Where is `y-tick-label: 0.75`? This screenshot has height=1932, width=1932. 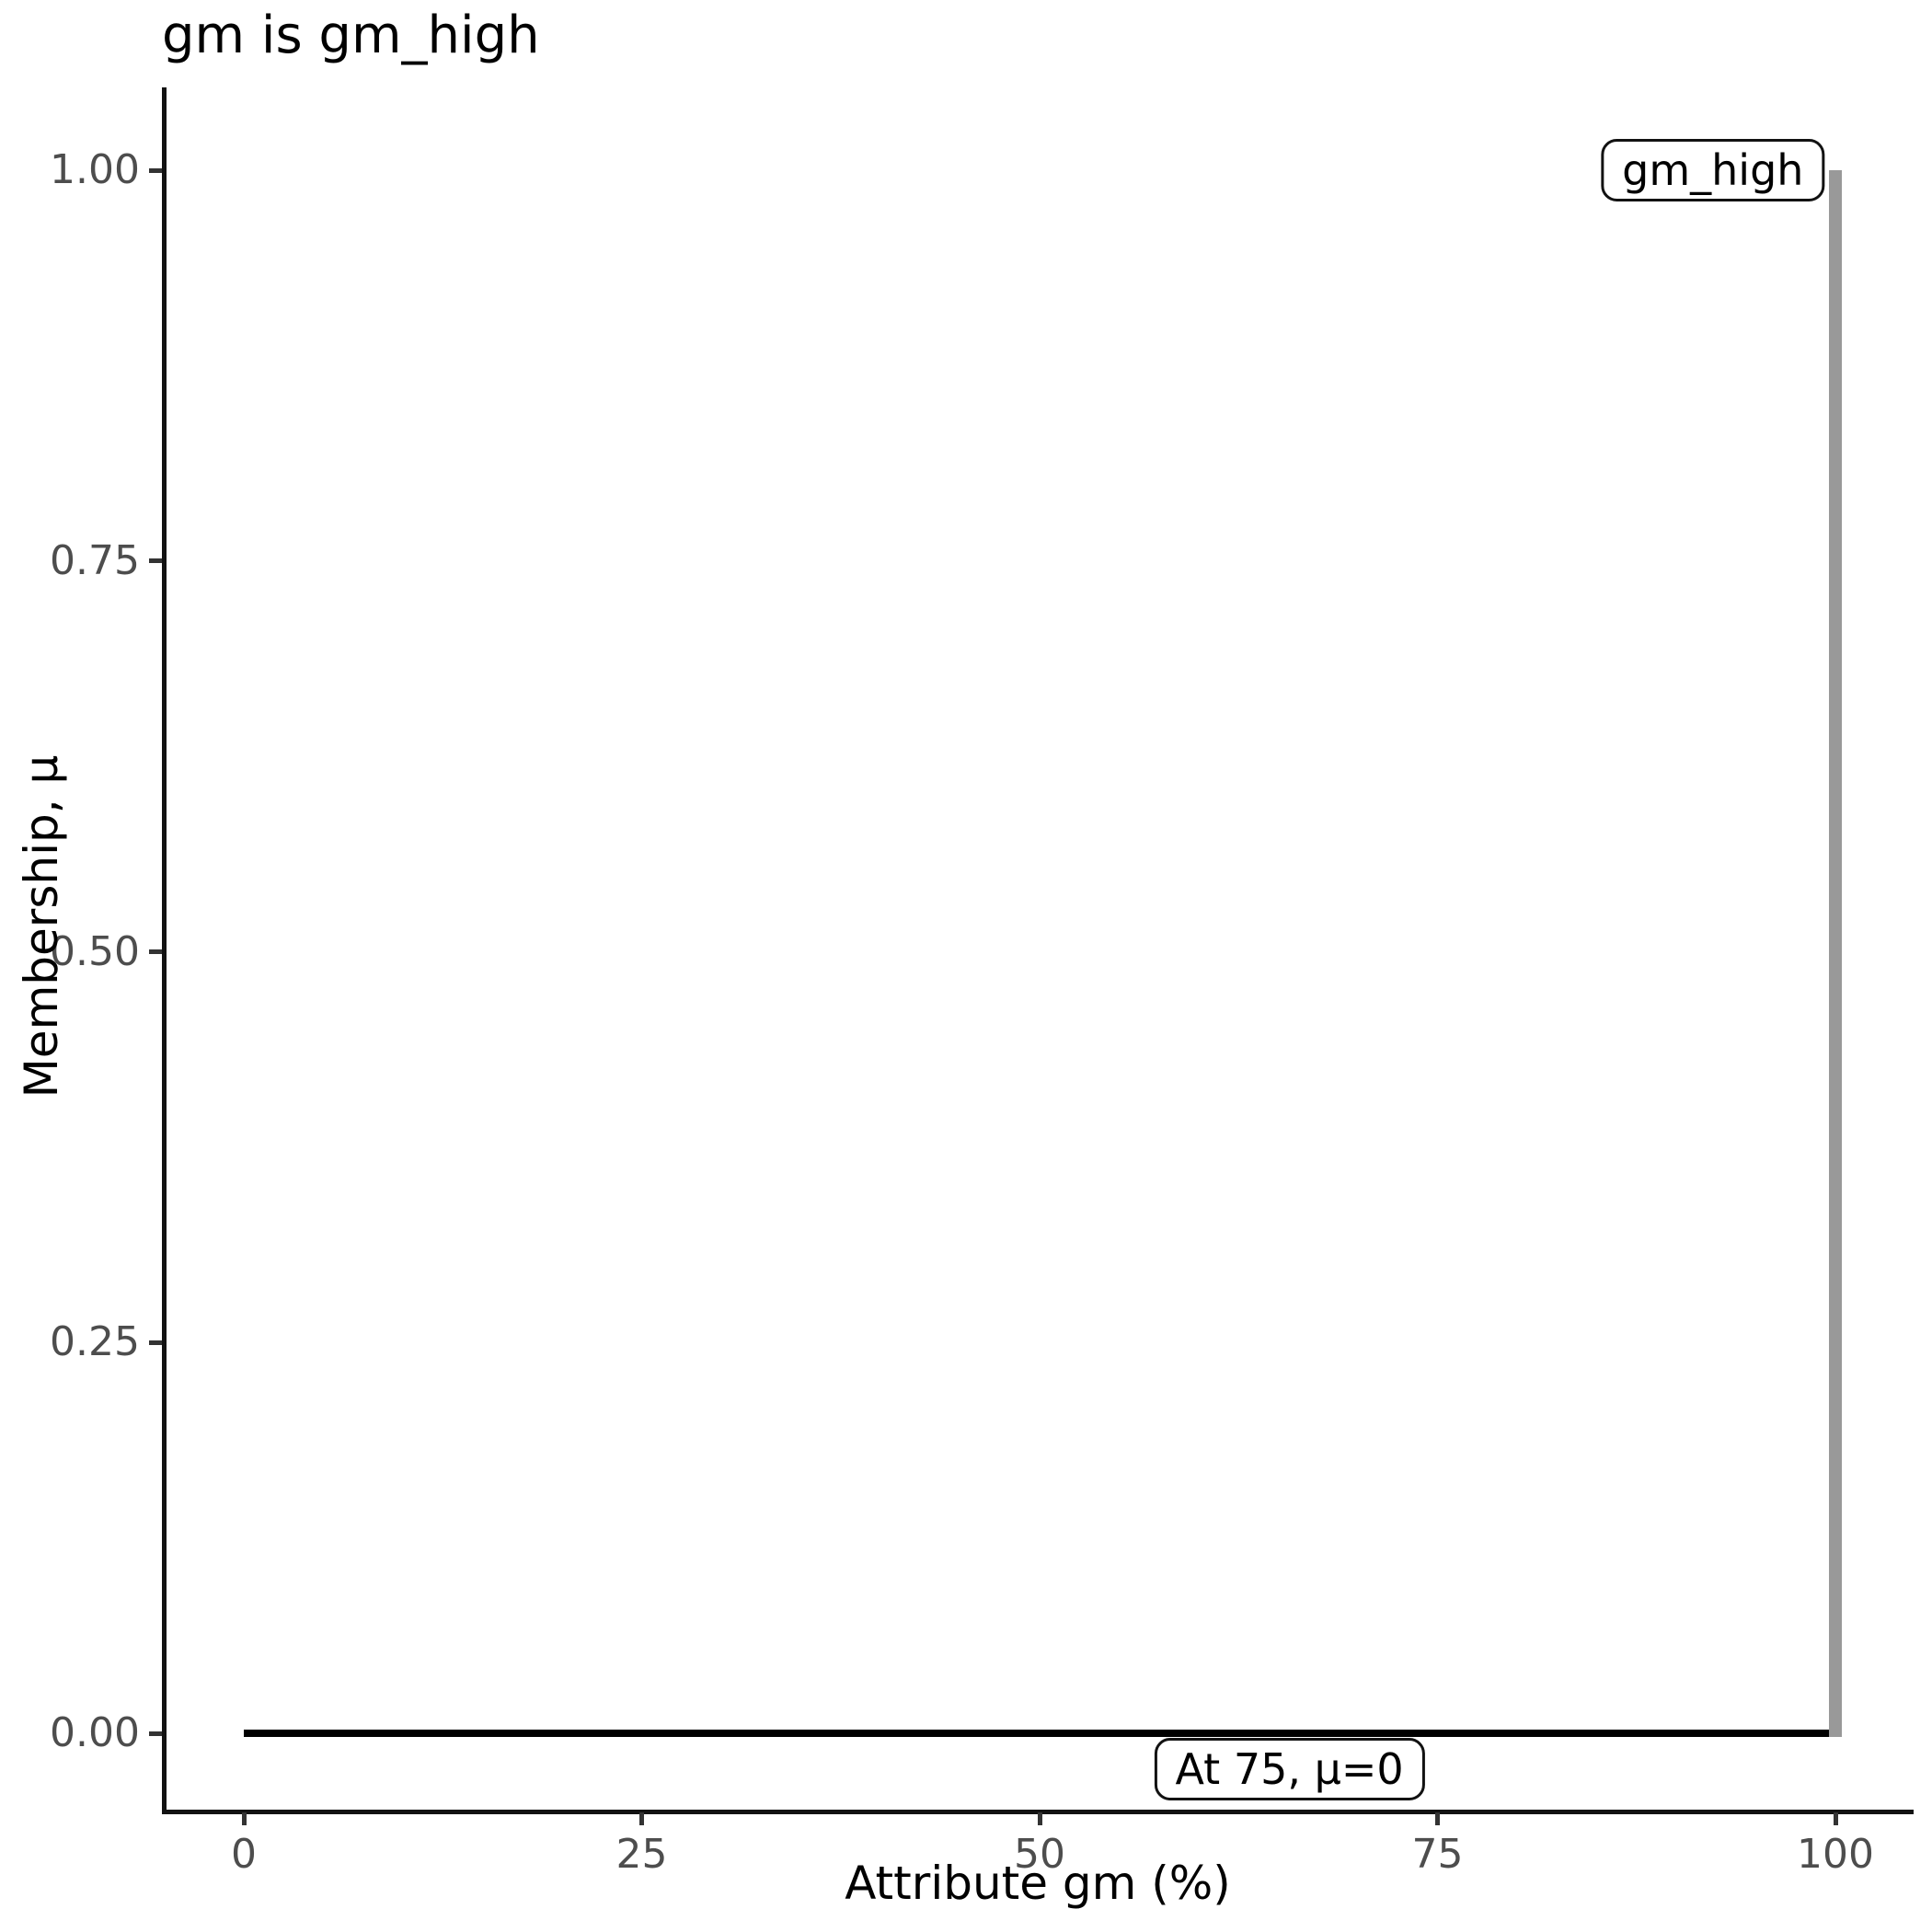
y-tick-label: 0.75 is located at coordinates (95, 560).